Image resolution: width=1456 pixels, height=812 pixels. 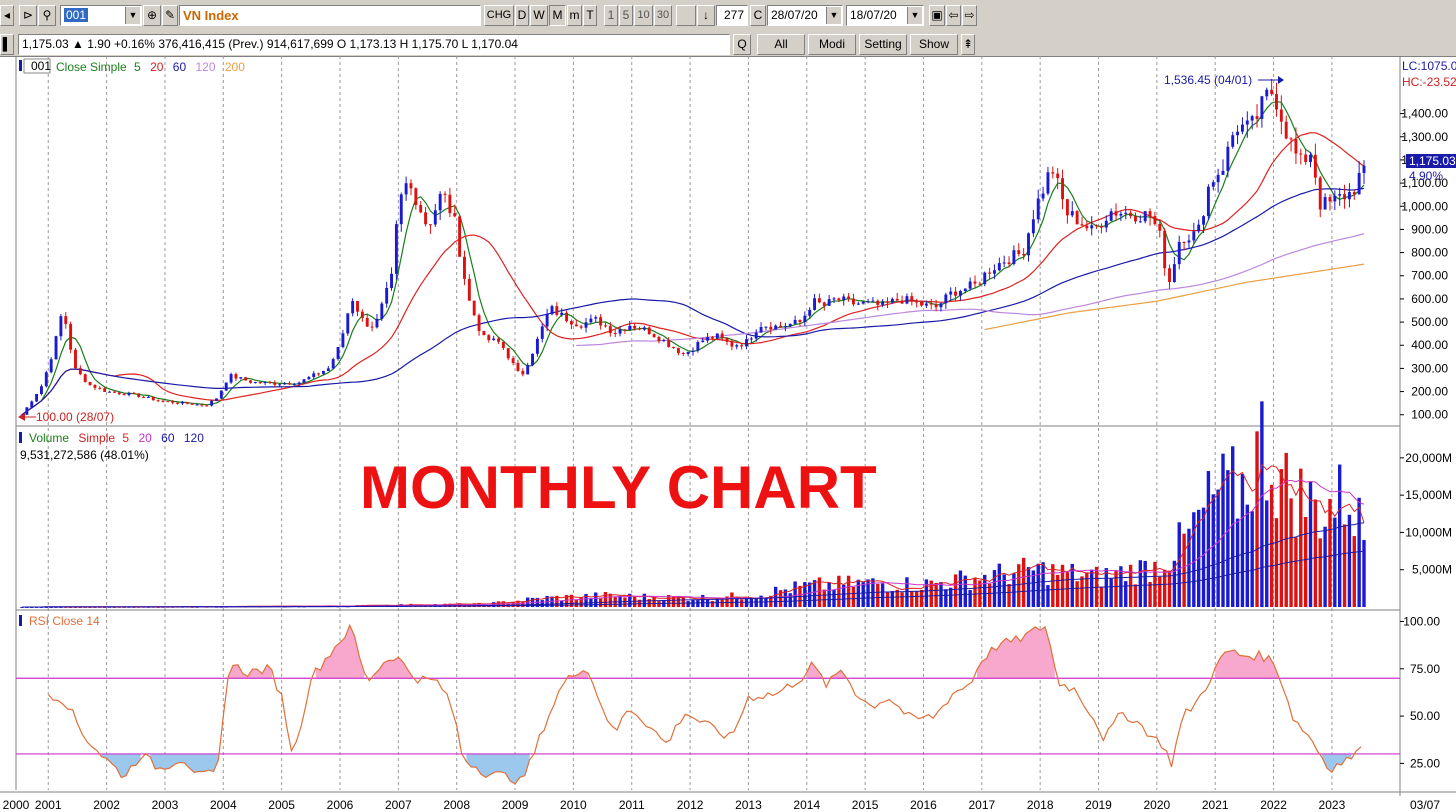 I want to click on from-date-field: 28/07/20 ▼, so click(x=805, y=15).